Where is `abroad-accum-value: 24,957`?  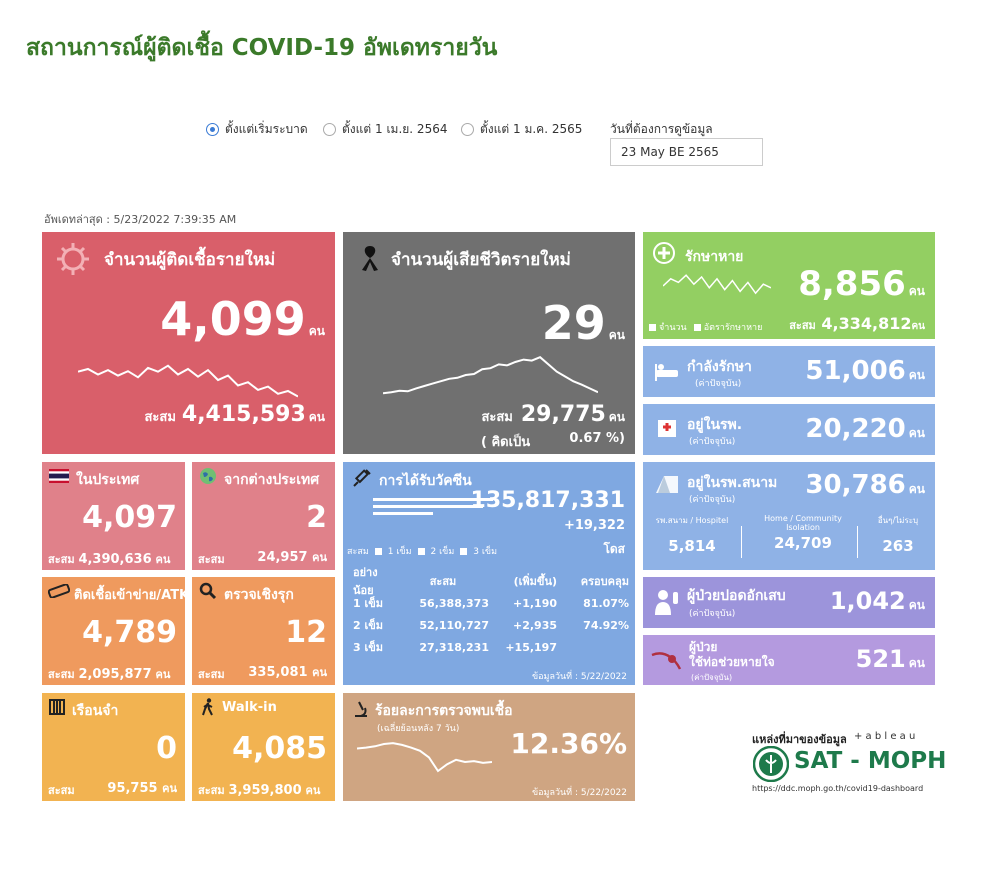 abroad-accum-value: 24,957 is located at coordinates (282, 557).